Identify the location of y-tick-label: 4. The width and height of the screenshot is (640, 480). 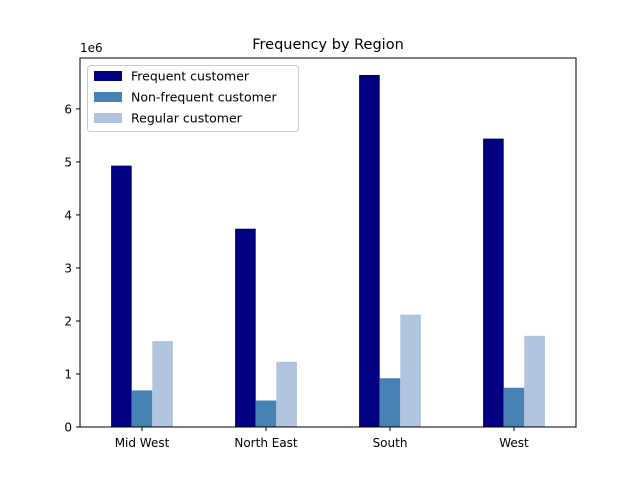
(68, 215).